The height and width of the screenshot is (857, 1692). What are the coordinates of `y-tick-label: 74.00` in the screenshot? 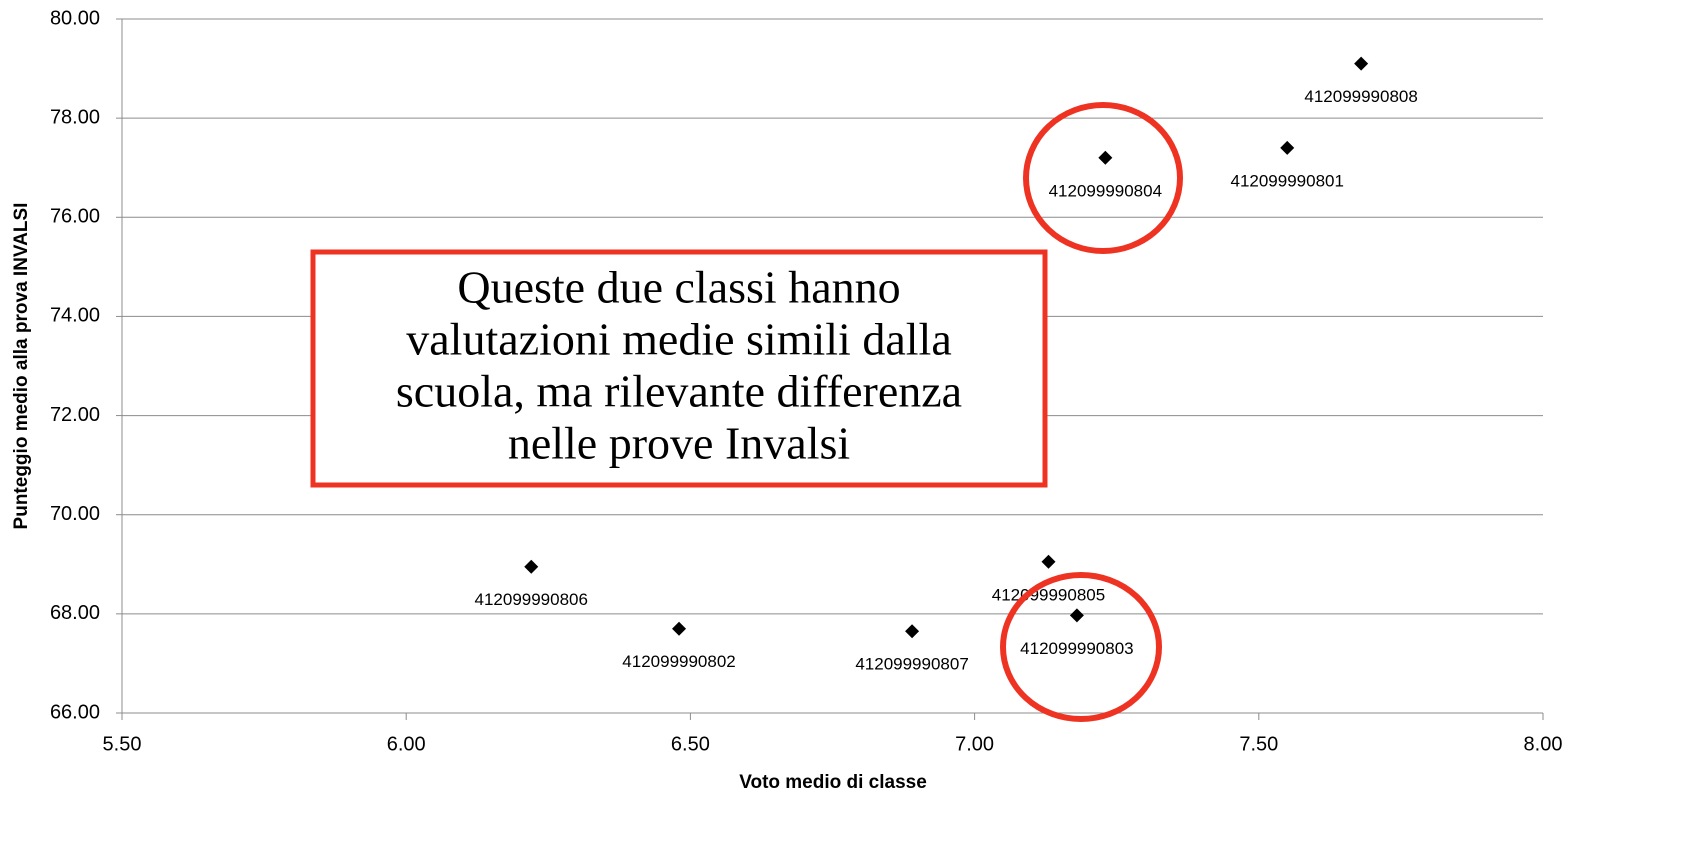 It's located at (75, 316).